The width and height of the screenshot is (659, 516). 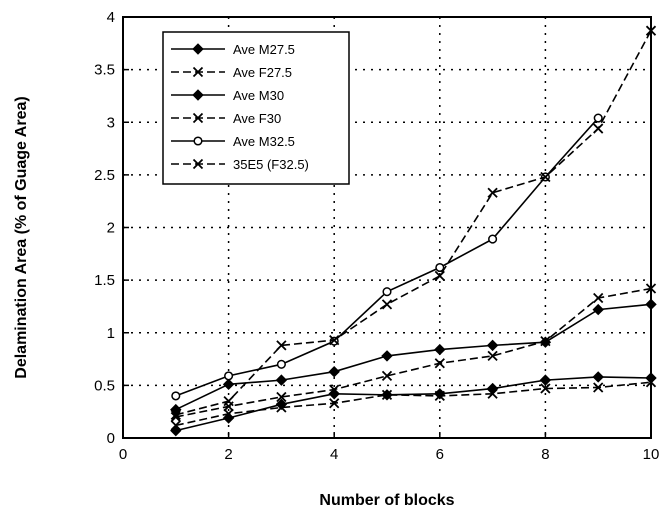 I want to click on legend-label: Ave M30, so click(x=258, y=95).